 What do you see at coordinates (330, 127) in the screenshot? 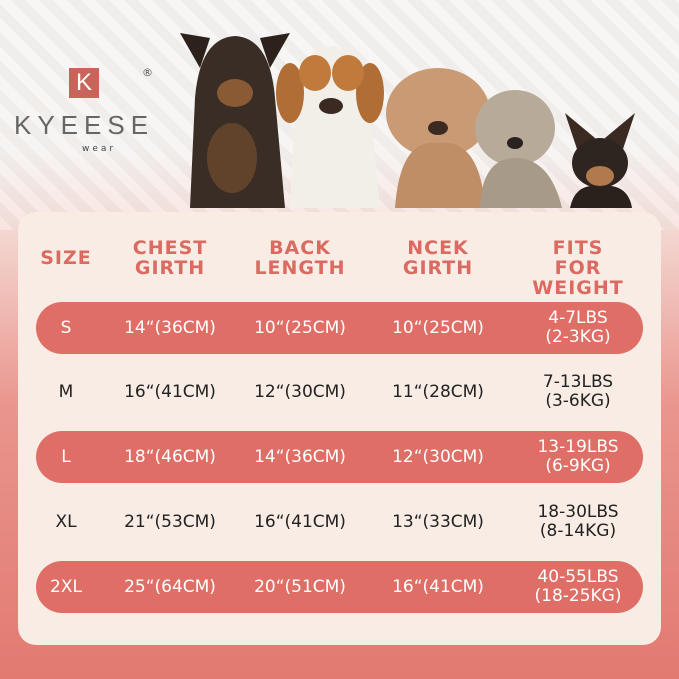
I see `beagle-image` at bounding box center [330, 127].